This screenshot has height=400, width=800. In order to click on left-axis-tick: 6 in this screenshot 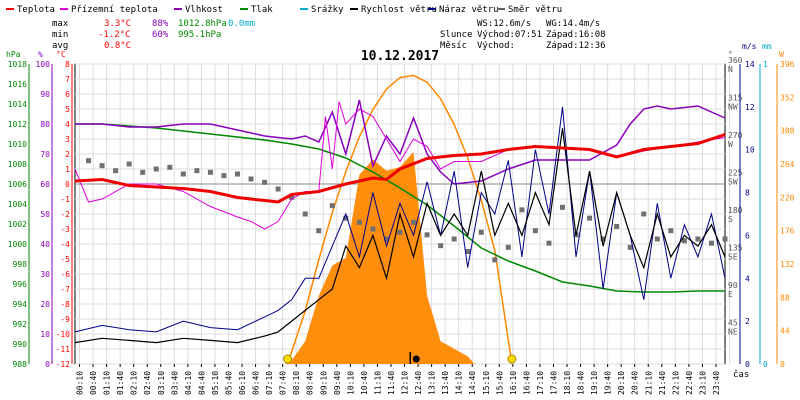, I will do `click(67, 94)`.